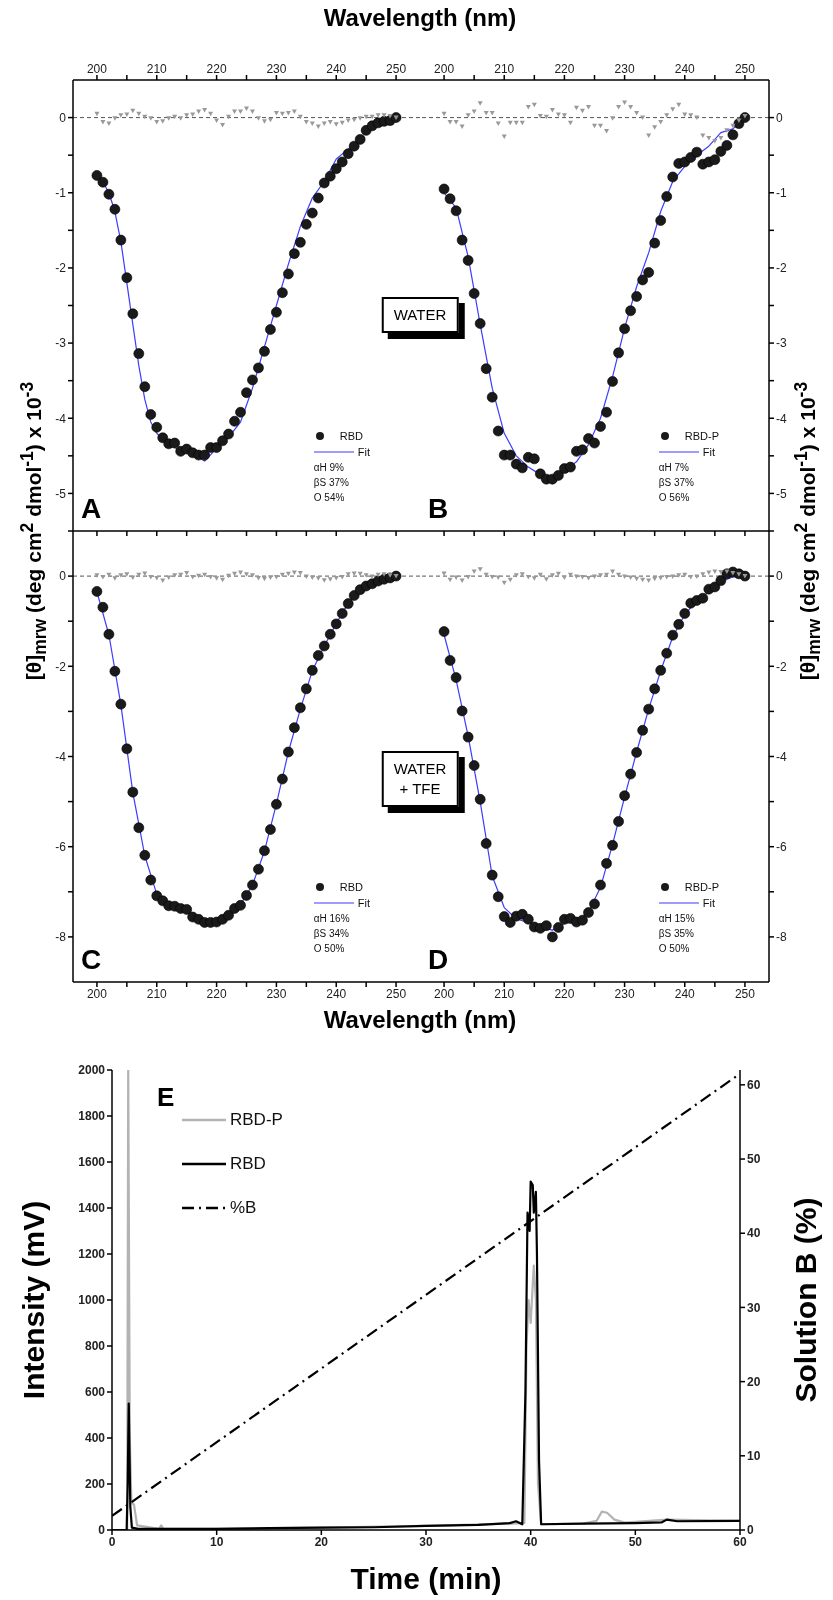 This screenshot has width=833, height=1600. What do you see at coordinates (754, 1381) in the screenshot?
I see `y2-tick-label: 20` at bounding box center [754, 1381].